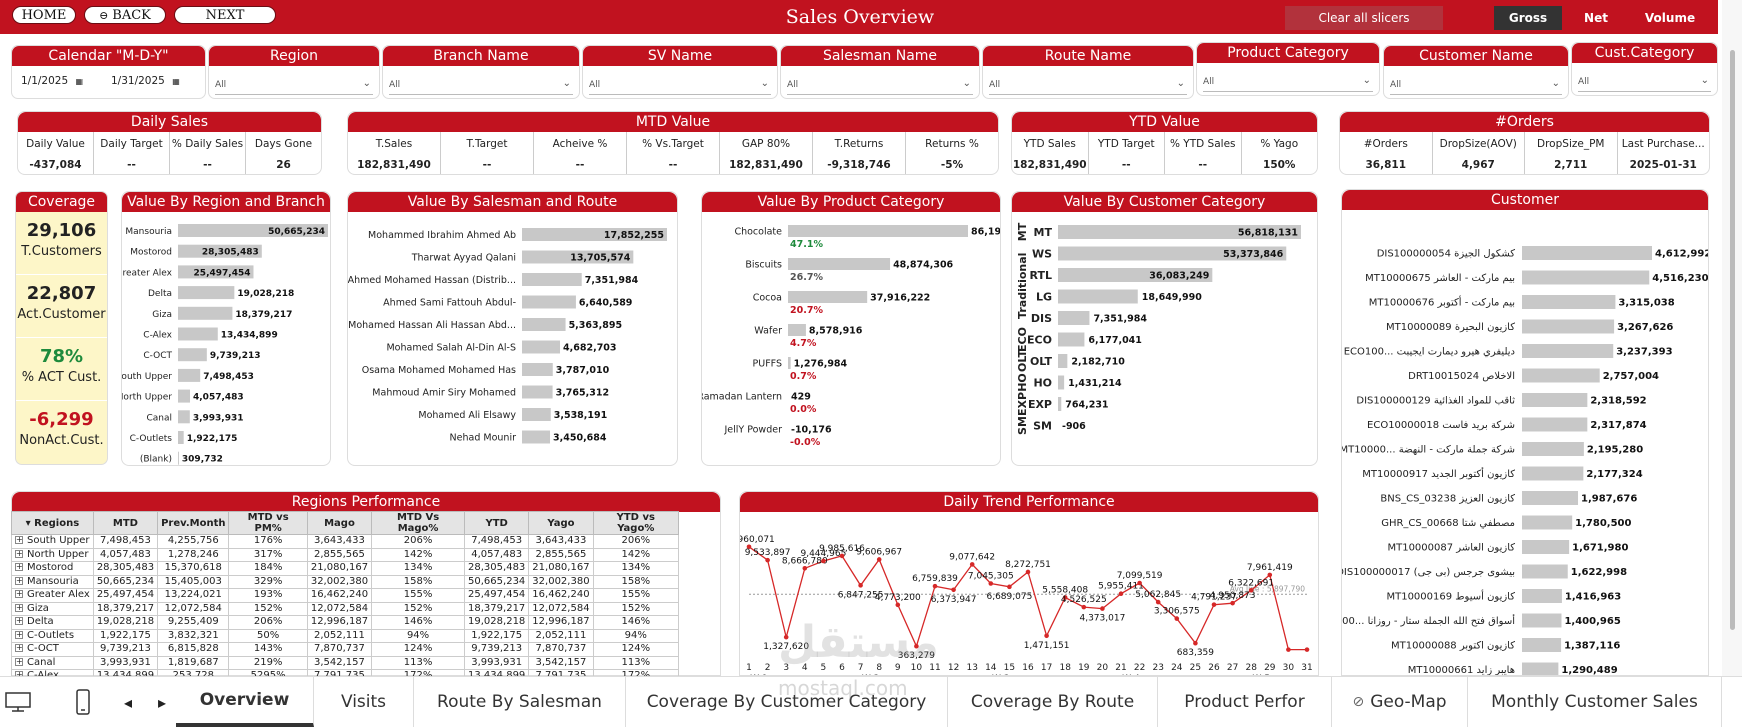 Image resolution: width=1742 pixels, height=727 pixels. What do you see at coordinates (1288, 69) in the screenshot?
I see `product-category-slicer: Product Category All ⌄` at bounding box center [1288, 69].